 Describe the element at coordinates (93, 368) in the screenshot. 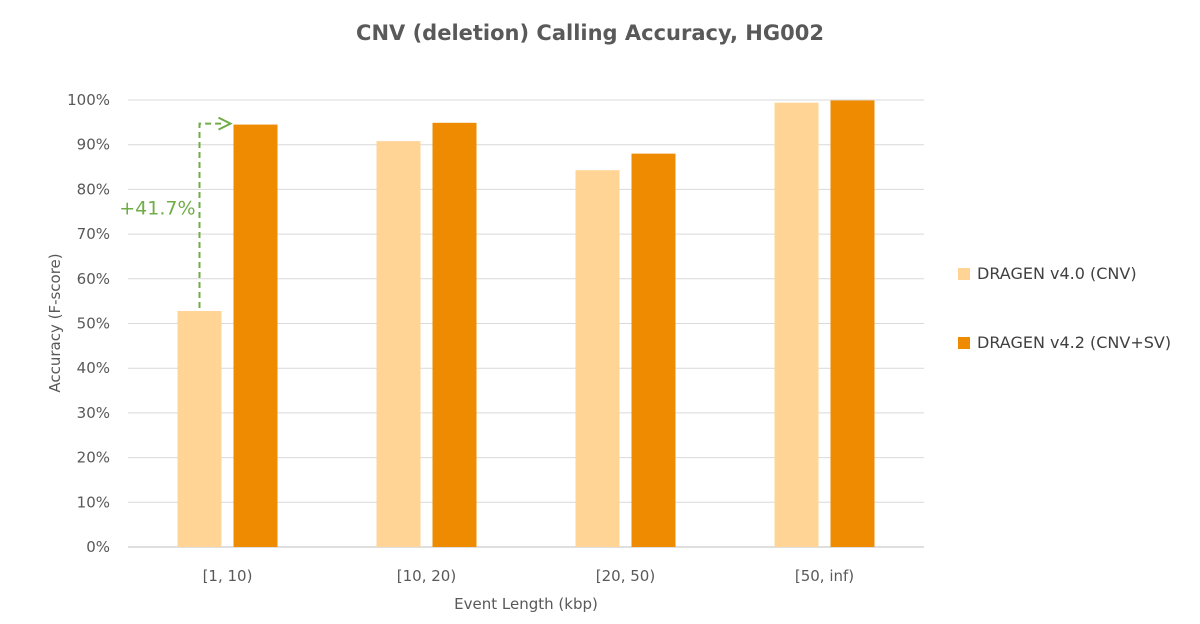

I see `y-tick-label: 40%` at that location.